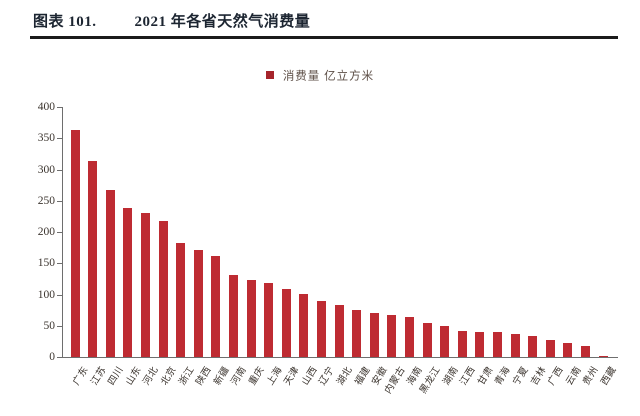 This screenshot has height=416, width=640. I want to click on y-axis-line, so click(62, 232).